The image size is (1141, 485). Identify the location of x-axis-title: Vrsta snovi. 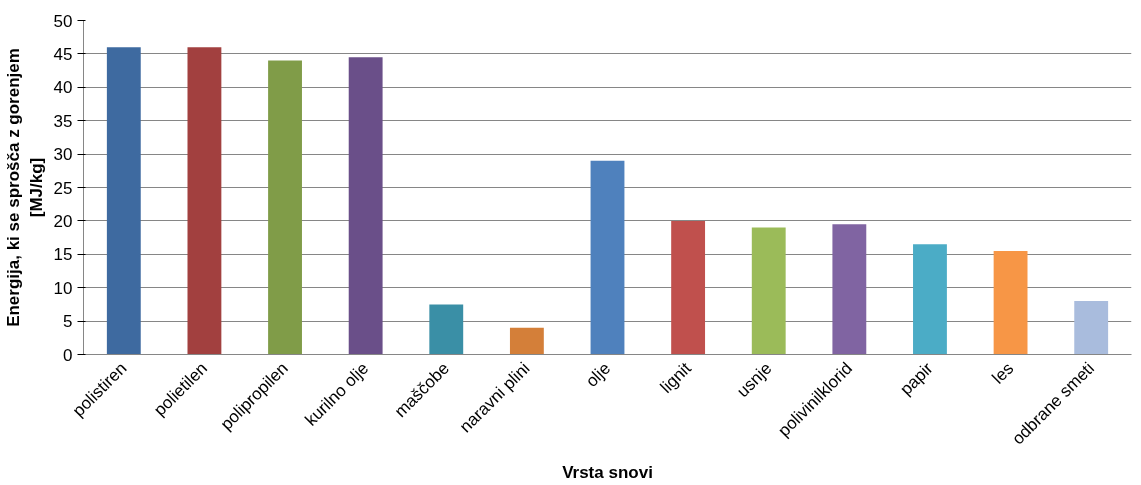
(607, 473).